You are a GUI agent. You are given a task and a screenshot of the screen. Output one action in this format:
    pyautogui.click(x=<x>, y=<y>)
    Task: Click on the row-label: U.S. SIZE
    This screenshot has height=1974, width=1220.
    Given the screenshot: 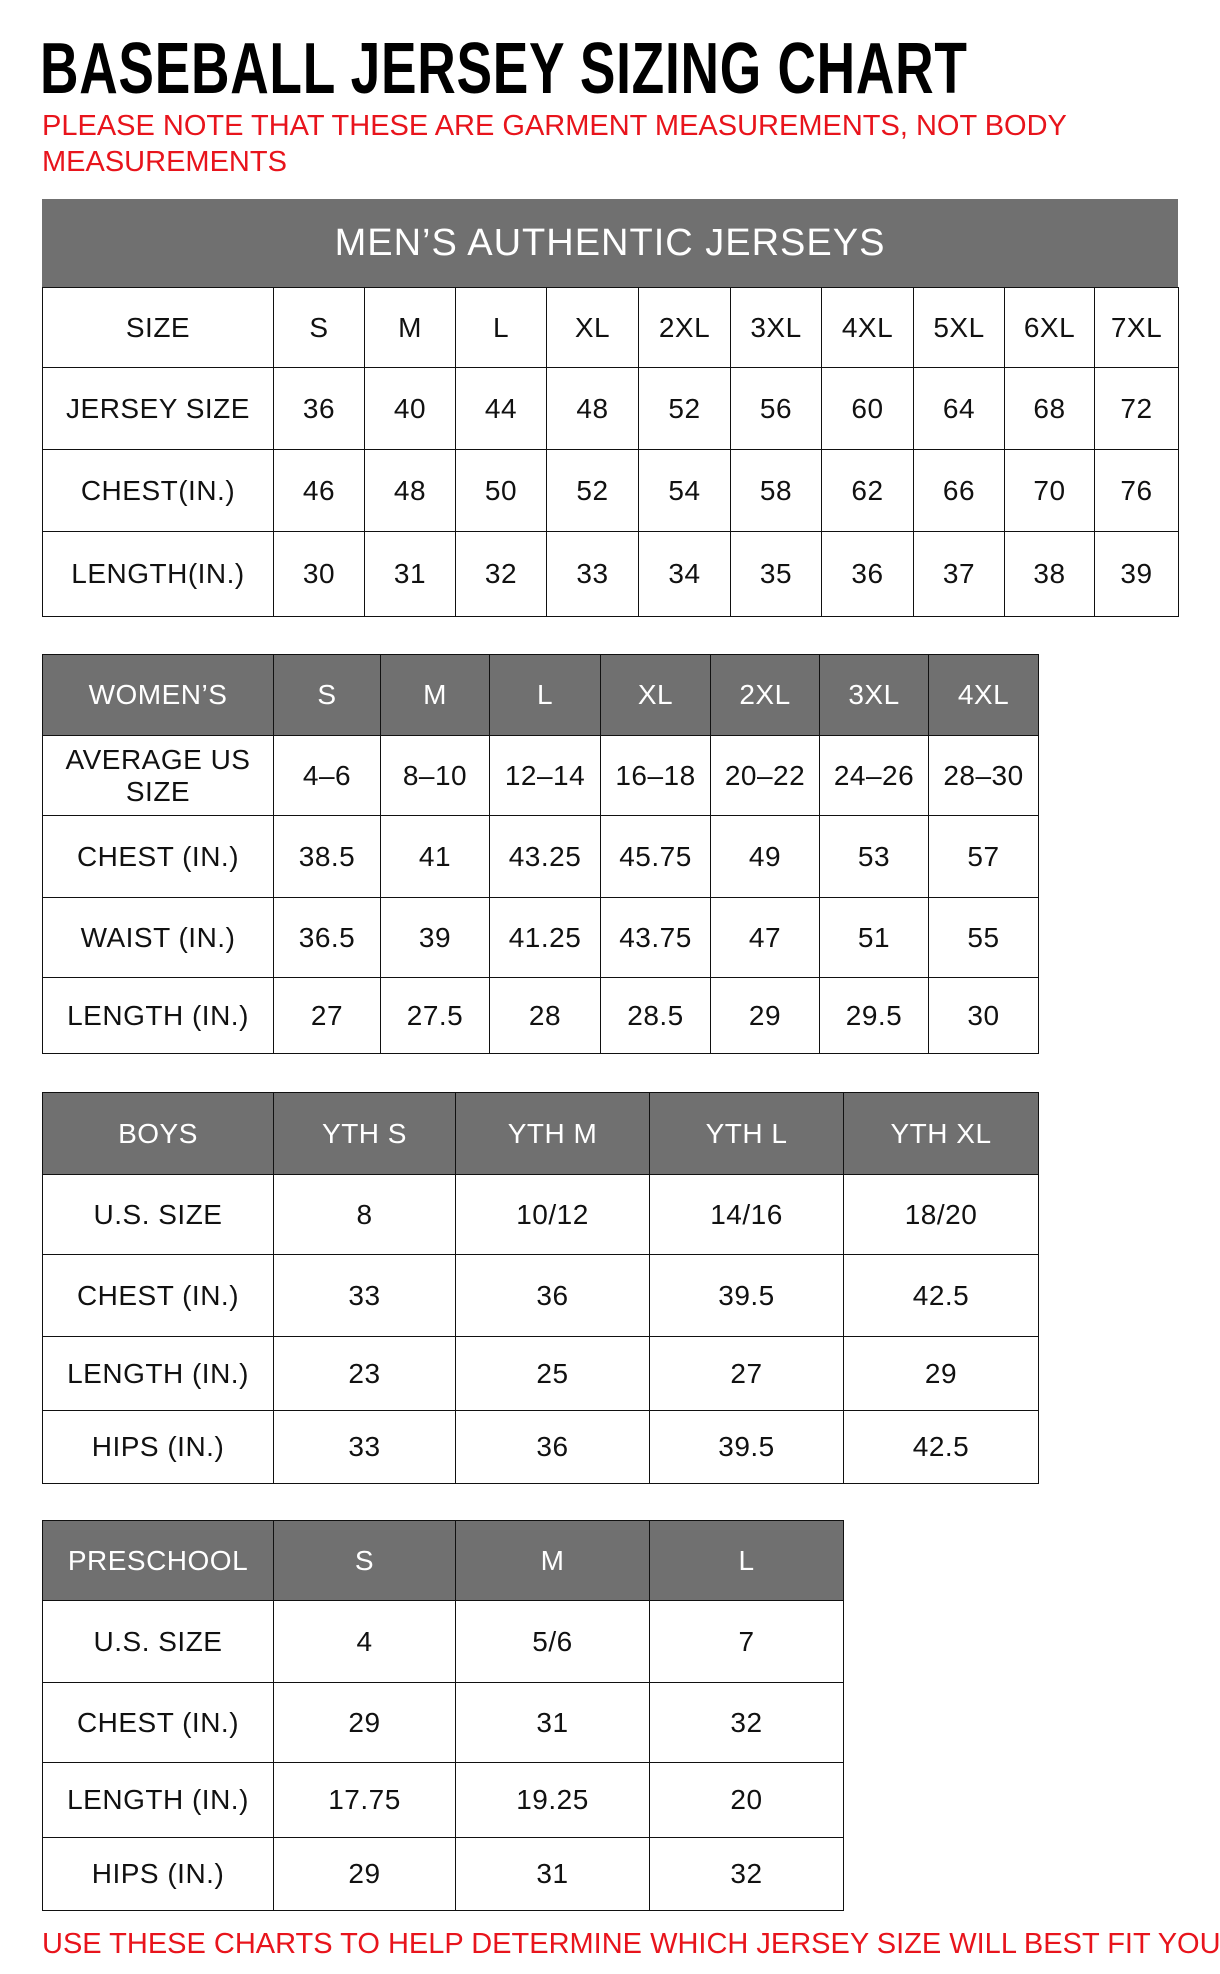 What is the action you would take?
    pyautogui.click(x=158, y=1641)
    